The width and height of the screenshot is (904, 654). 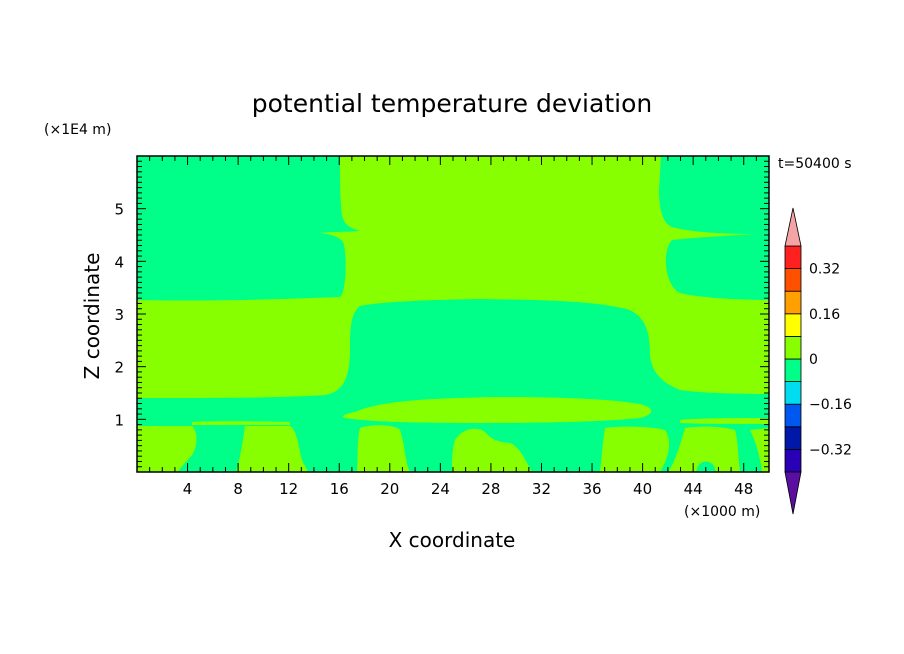 I want to click on x-tick-label: 48, so click(x=743, y=489).